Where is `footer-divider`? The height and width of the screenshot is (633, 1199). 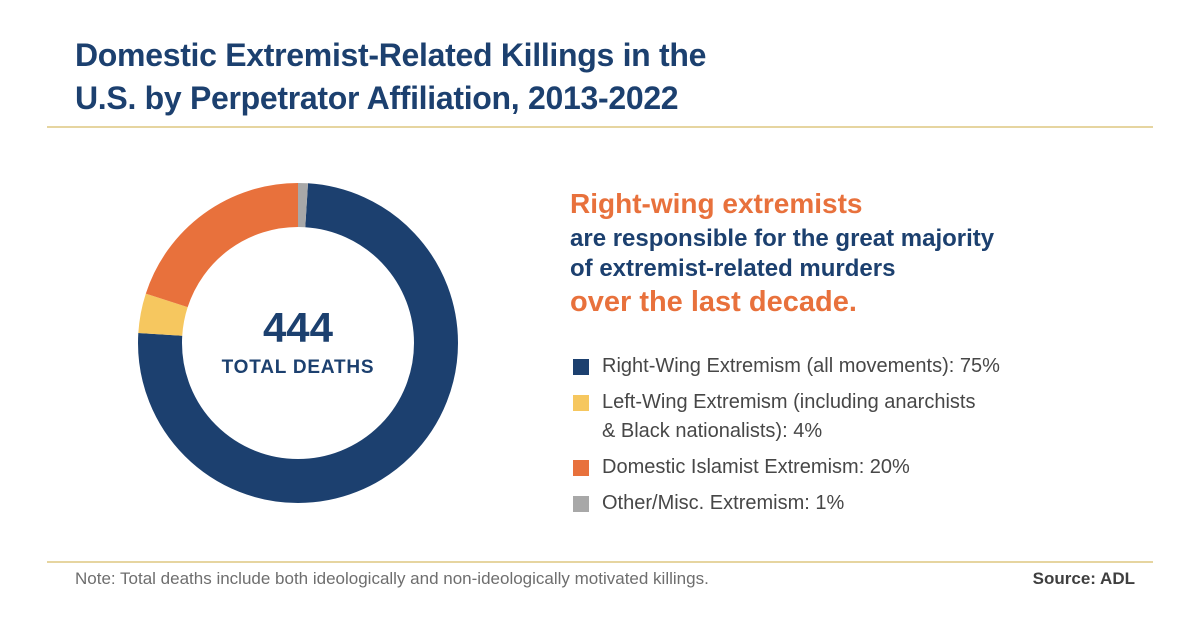
footer-divider is located at coordinates (600, 562).